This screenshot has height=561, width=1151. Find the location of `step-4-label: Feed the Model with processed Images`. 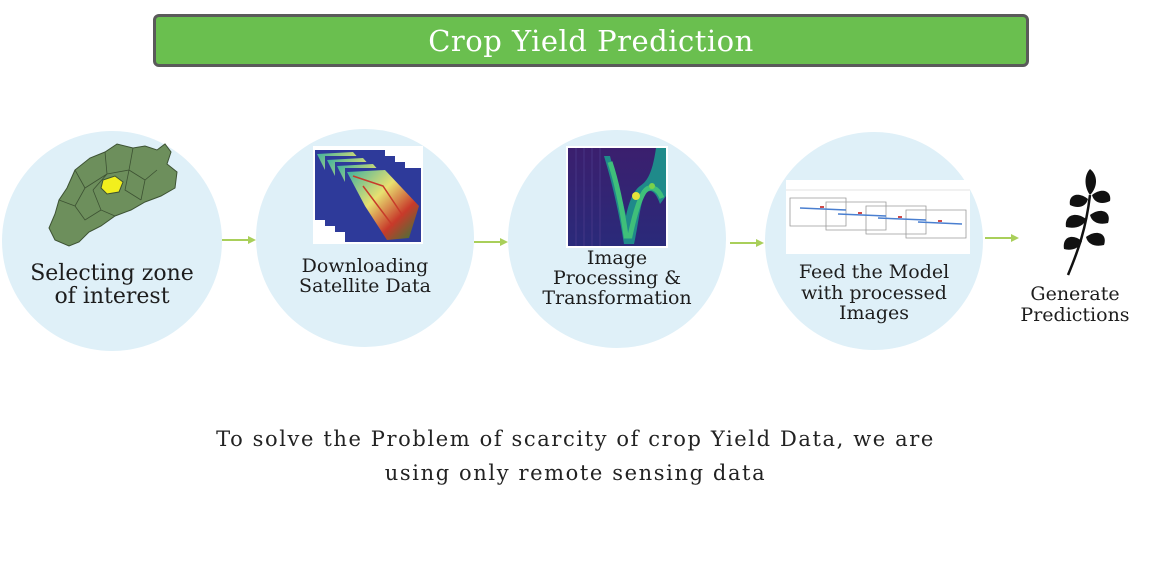

step-4-label: Feed the Model with processed Images is located at coordinates (874, 293).